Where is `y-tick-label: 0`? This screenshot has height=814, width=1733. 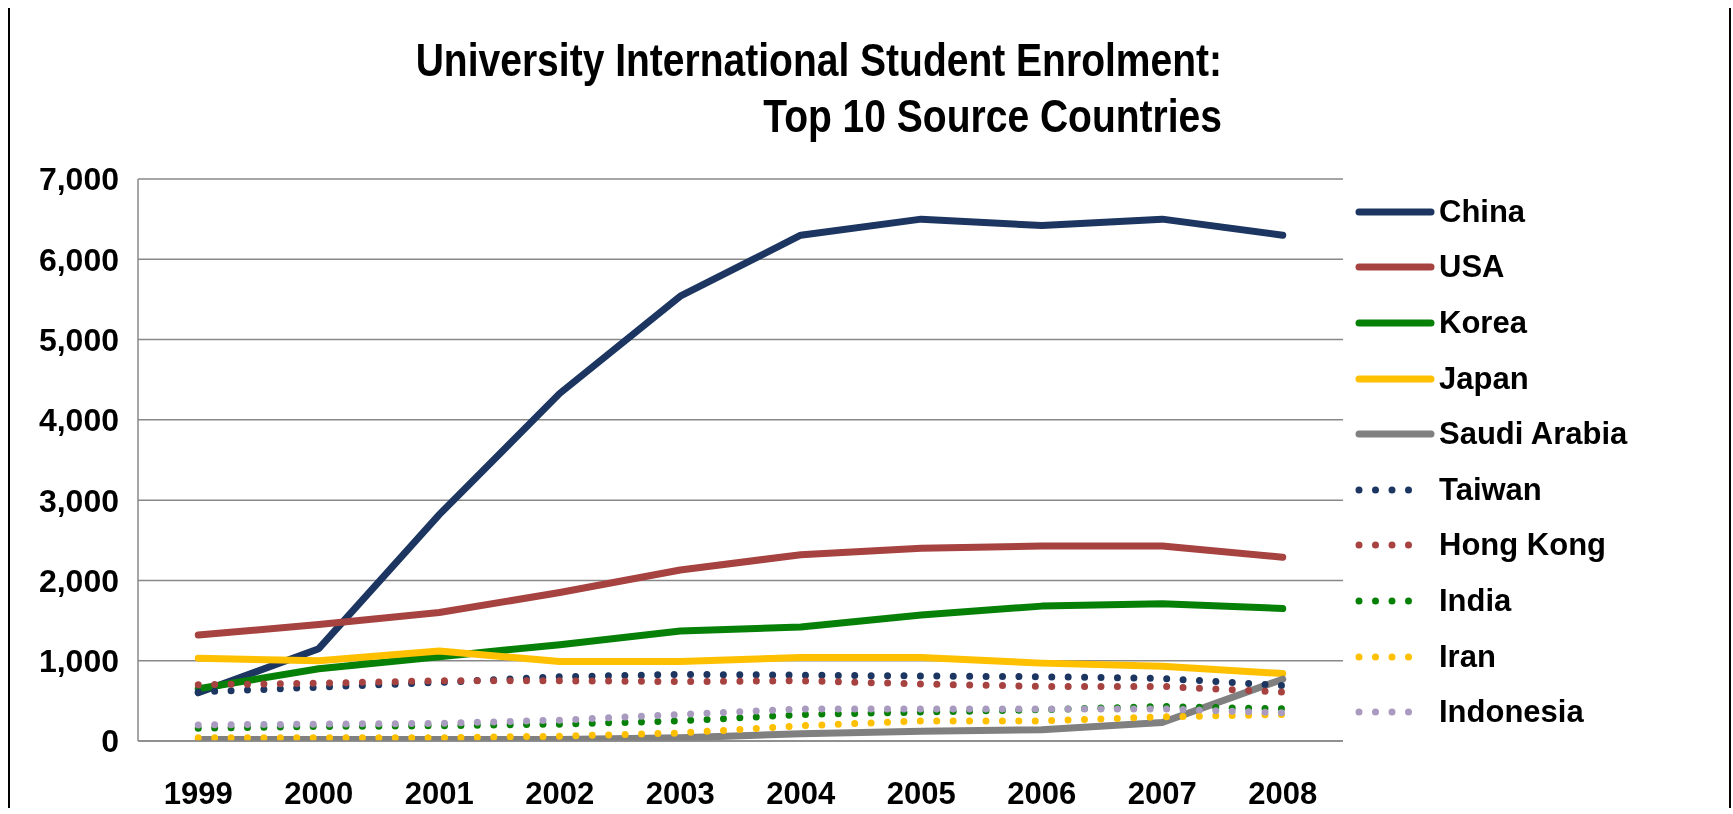 y-tick-label: 0 is located at coordinates (110, 741).